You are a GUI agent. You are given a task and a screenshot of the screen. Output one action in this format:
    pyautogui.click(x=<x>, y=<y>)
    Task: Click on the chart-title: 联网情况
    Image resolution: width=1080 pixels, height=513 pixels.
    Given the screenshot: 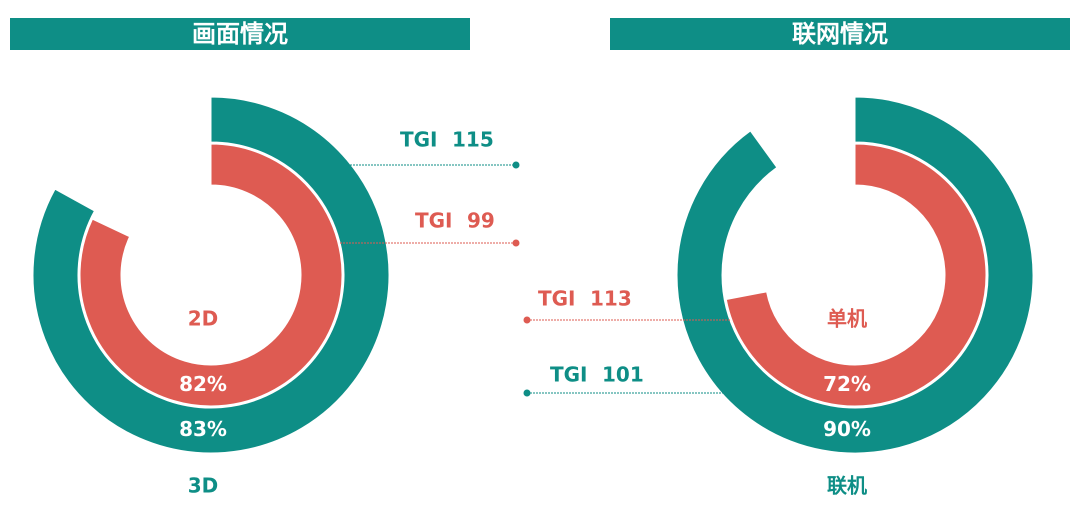 What is the action you would take?
    pyautogui.click(x=840, y=34)
    